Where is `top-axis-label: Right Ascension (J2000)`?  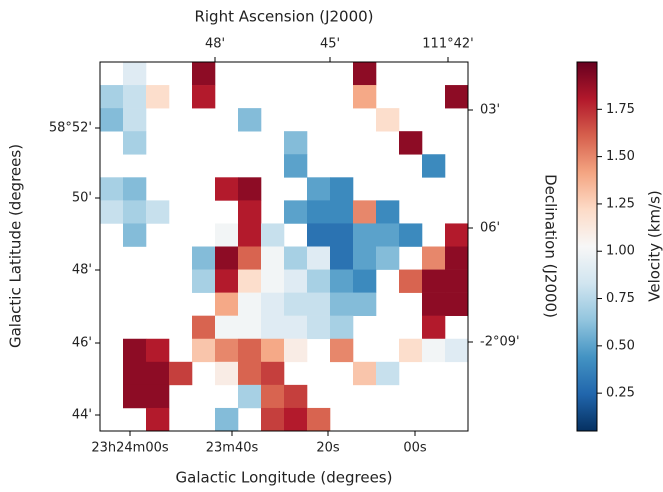 top-axis-label: Right Ascension (J2000) is located at coordinates (283, 17).